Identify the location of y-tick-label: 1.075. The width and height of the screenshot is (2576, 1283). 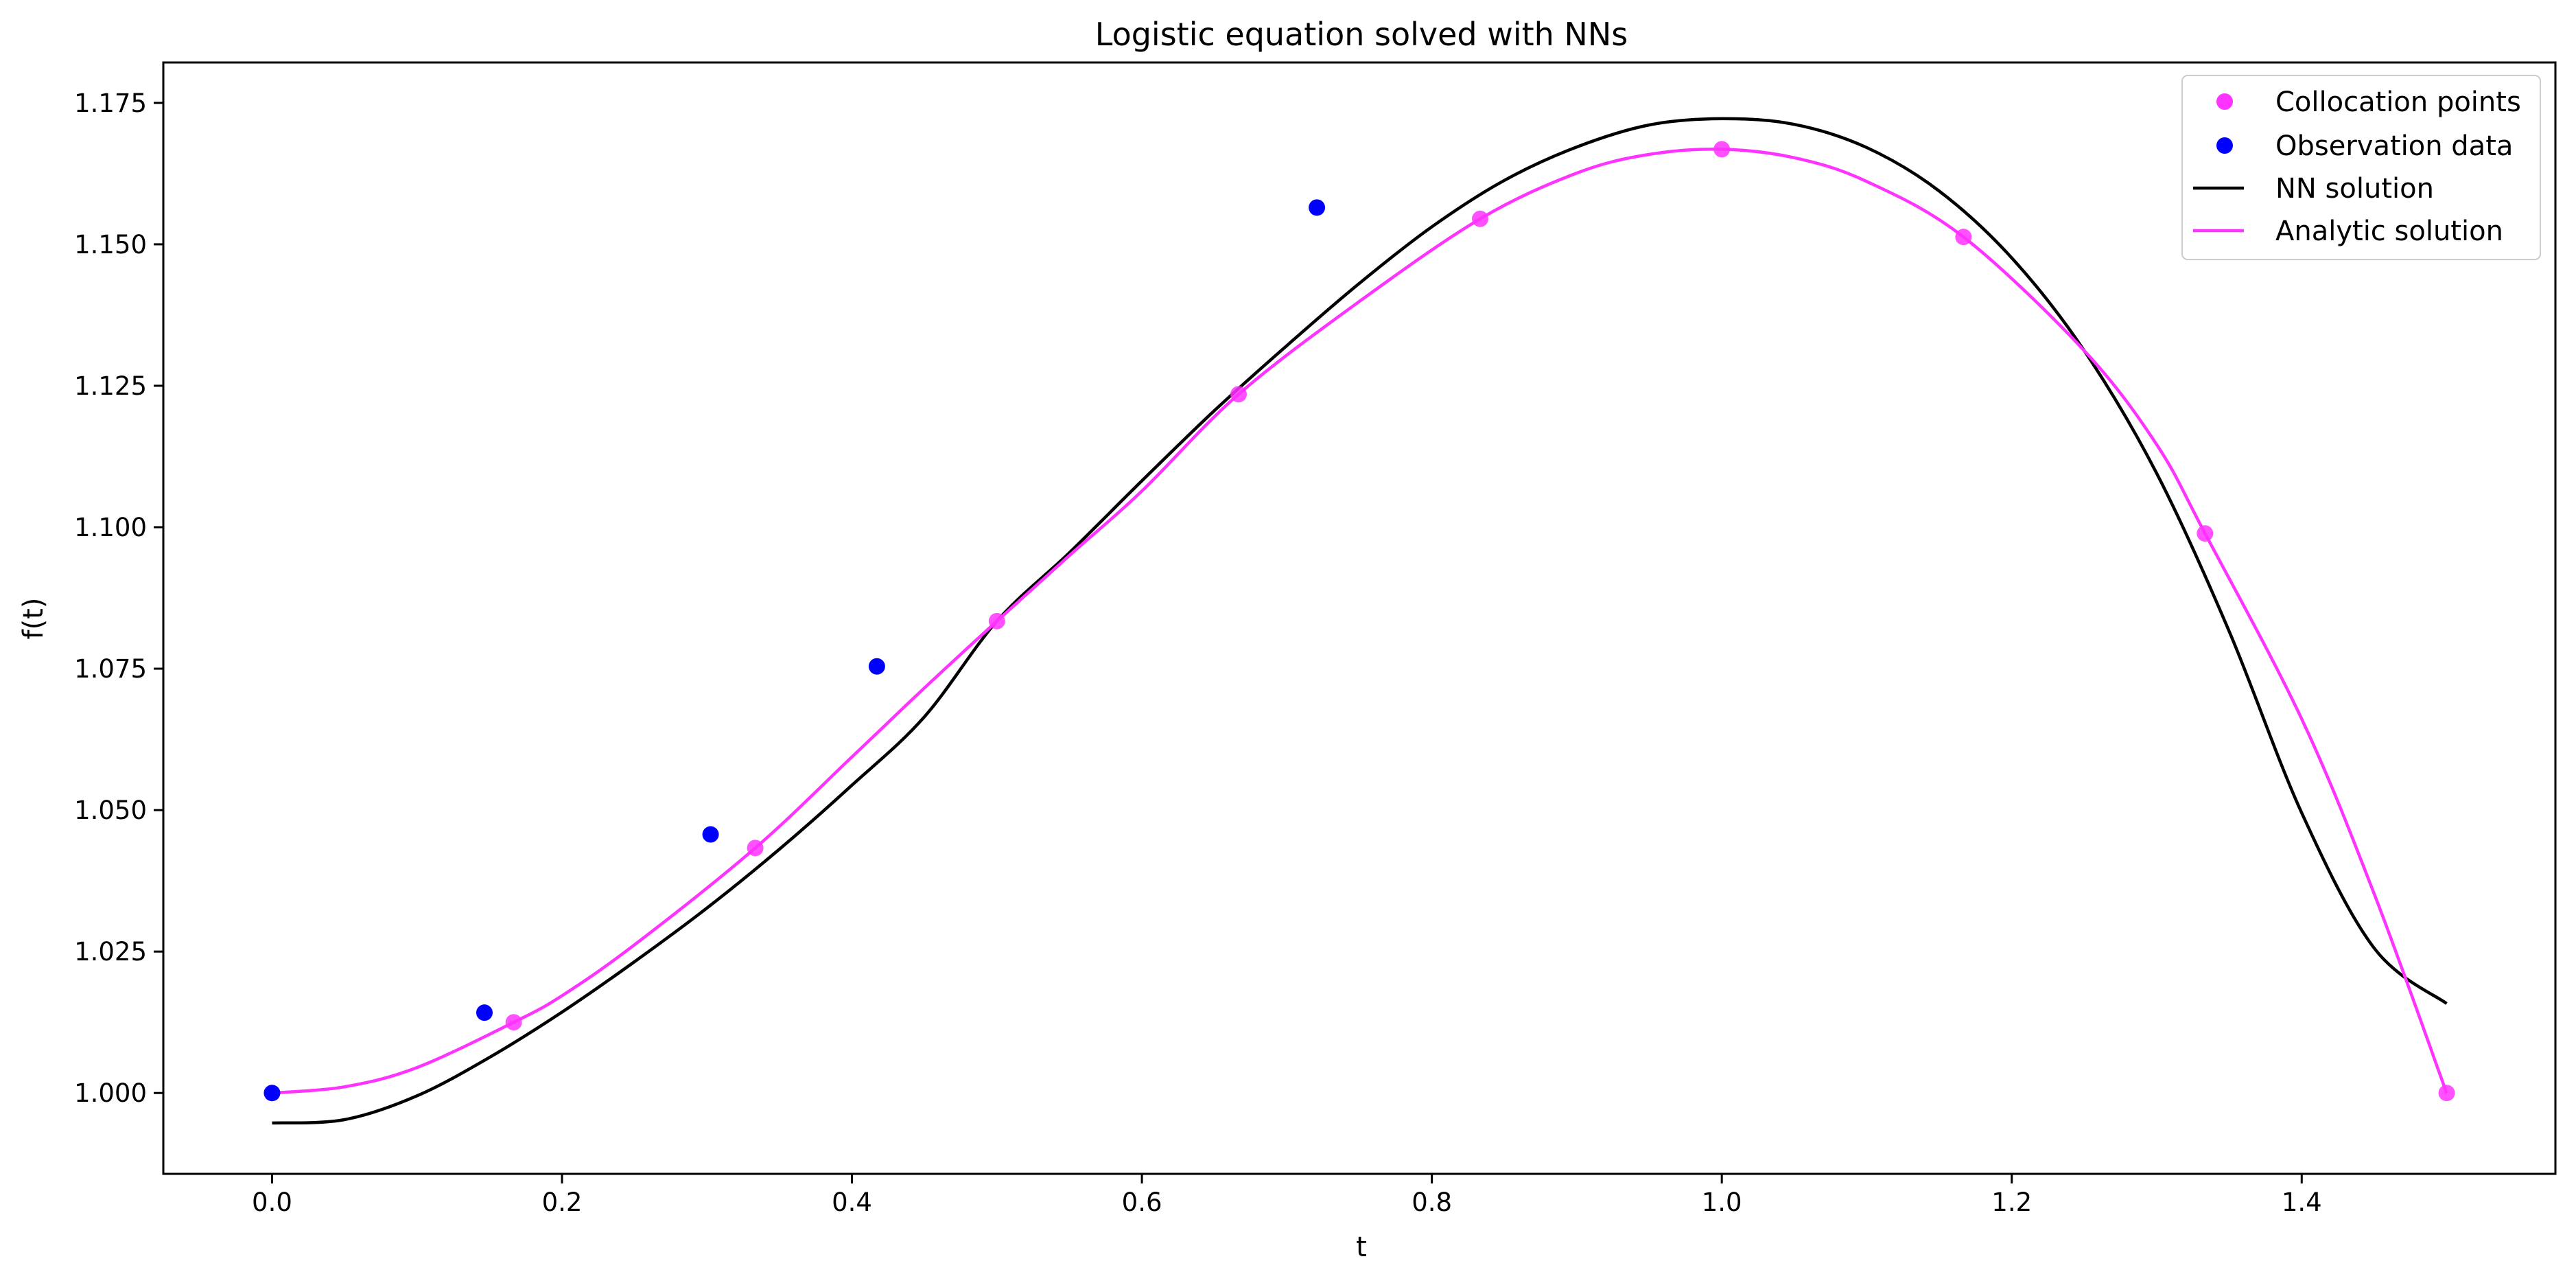
(110, 669).